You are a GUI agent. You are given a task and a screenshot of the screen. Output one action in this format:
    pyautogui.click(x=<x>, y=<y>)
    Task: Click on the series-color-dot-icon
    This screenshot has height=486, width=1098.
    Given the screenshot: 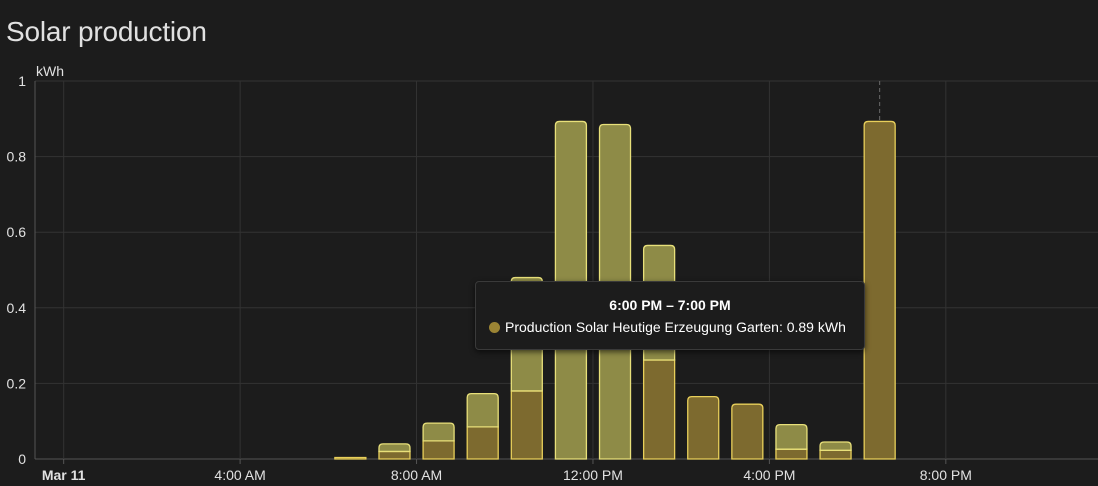 What is the action you would take?
    pyautogui.click(x=494, y=327)
    